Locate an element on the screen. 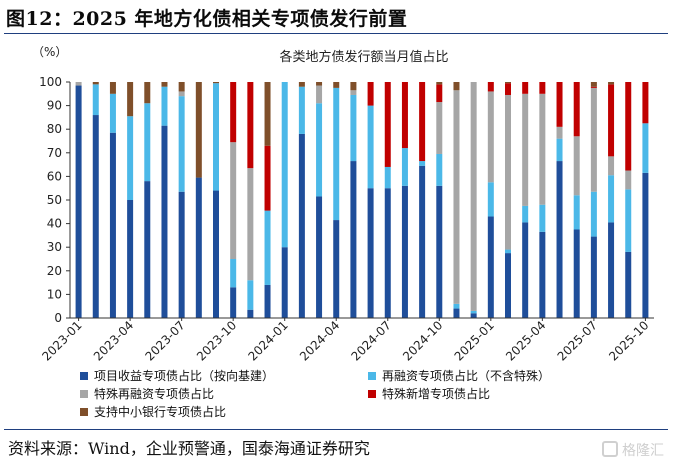 The width and height of the screenshot is (674, 466). y-tick-label: 100 is located at coordinates (50, 82).